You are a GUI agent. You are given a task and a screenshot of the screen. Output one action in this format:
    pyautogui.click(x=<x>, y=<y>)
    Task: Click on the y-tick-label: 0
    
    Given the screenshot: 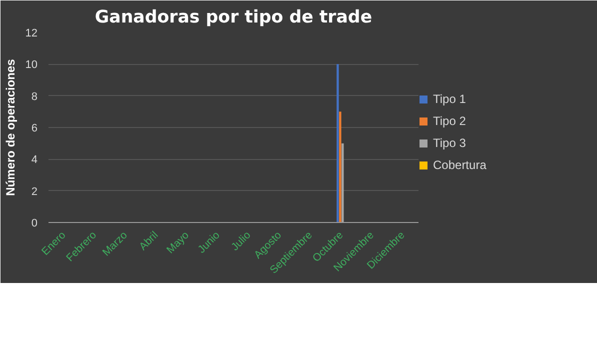 What is the action you would take?
    pyautogui.click(x=34, y=224)
    